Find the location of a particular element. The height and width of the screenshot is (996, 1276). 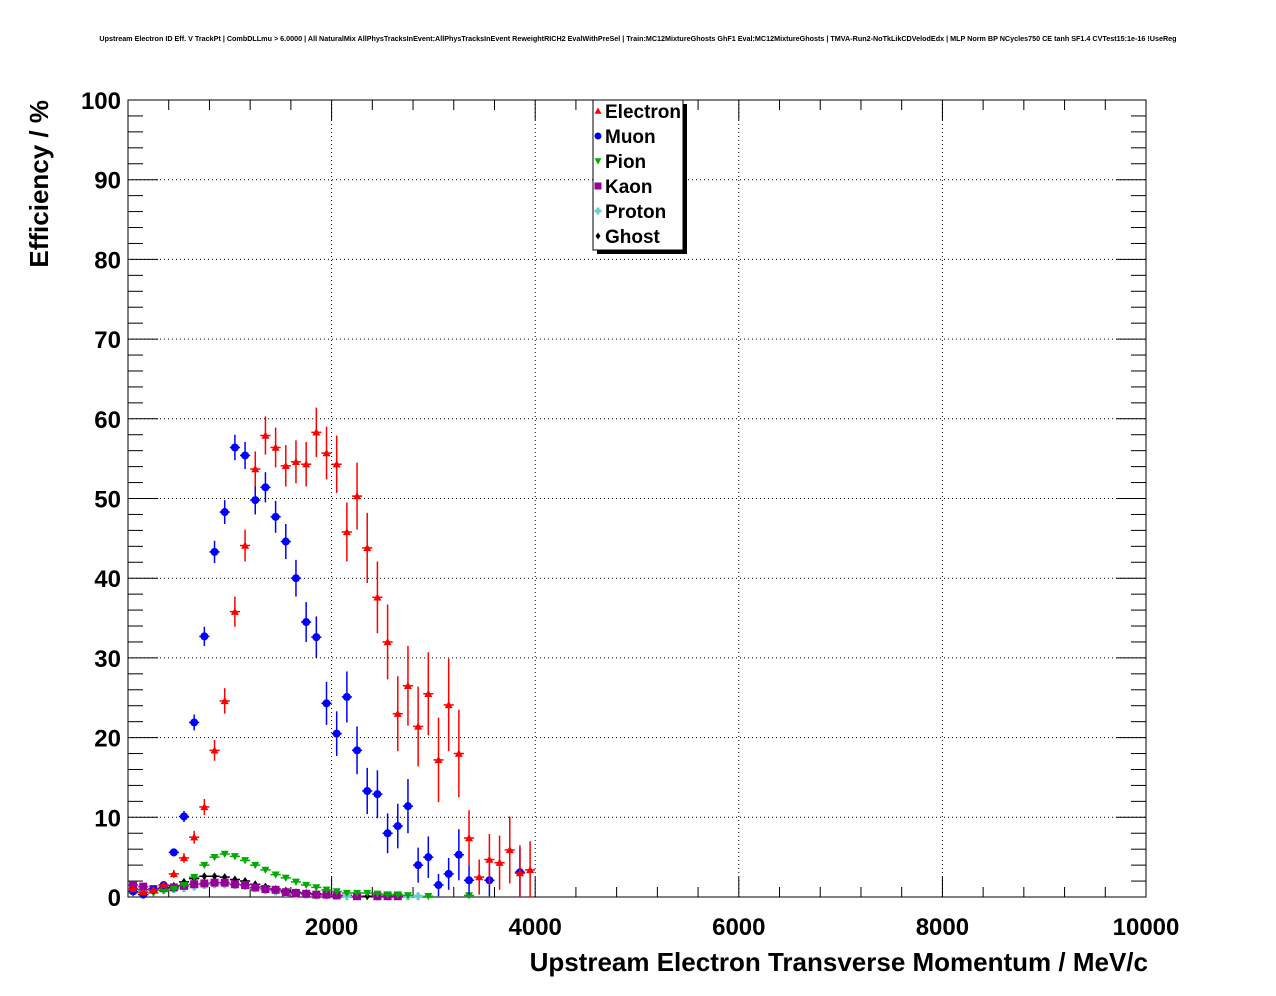

y-axis-label: Efficiency / % is located at coordinates (39, 184).